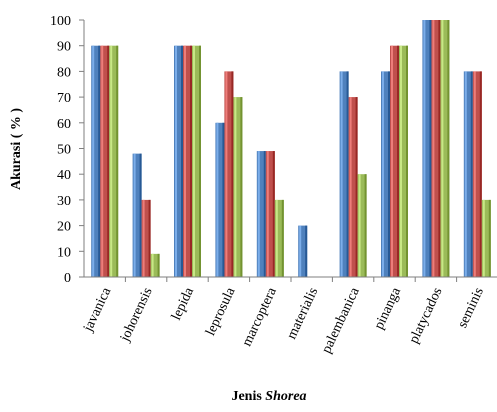 The height and width of the screenshot is (412, 497). I want to click on y-tick-label: 60, so click(64, 124).